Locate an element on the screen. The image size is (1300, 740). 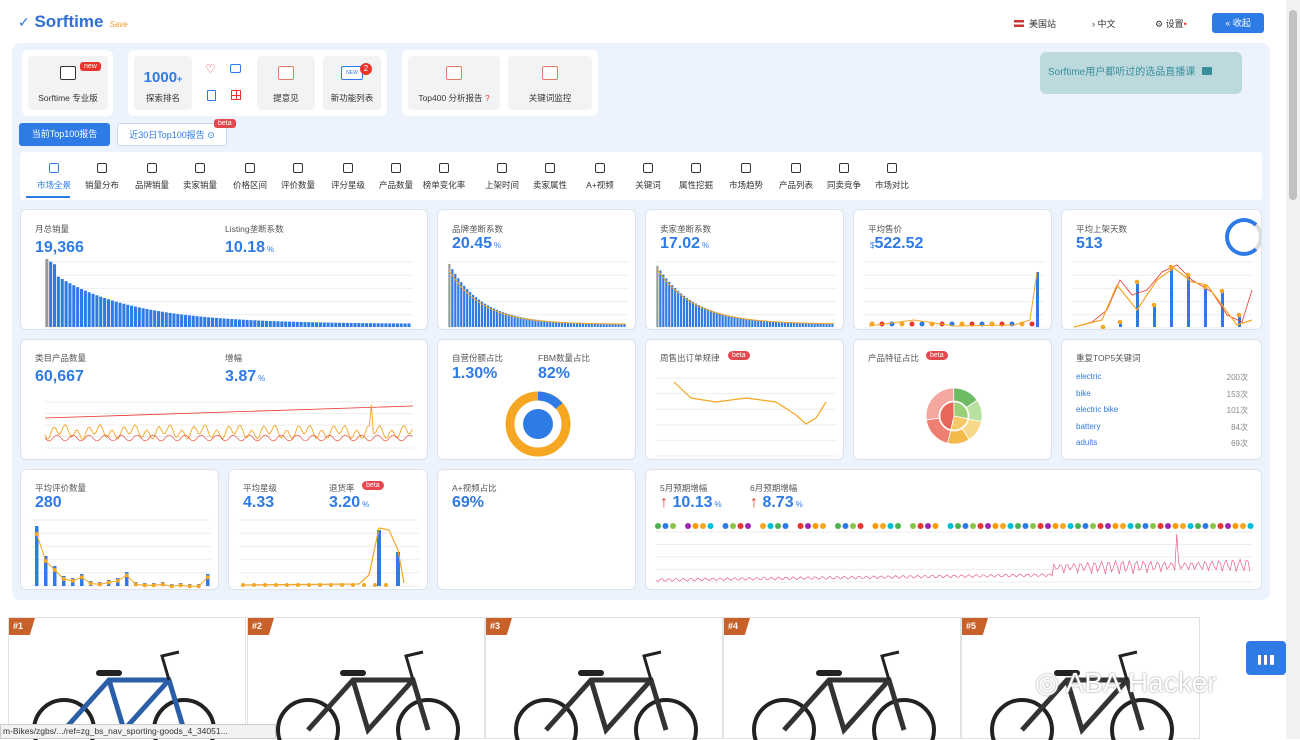
self-operated-card: 自营份额占比 1.30% FBM数量占比 82% is located at coordinates (536, 399).